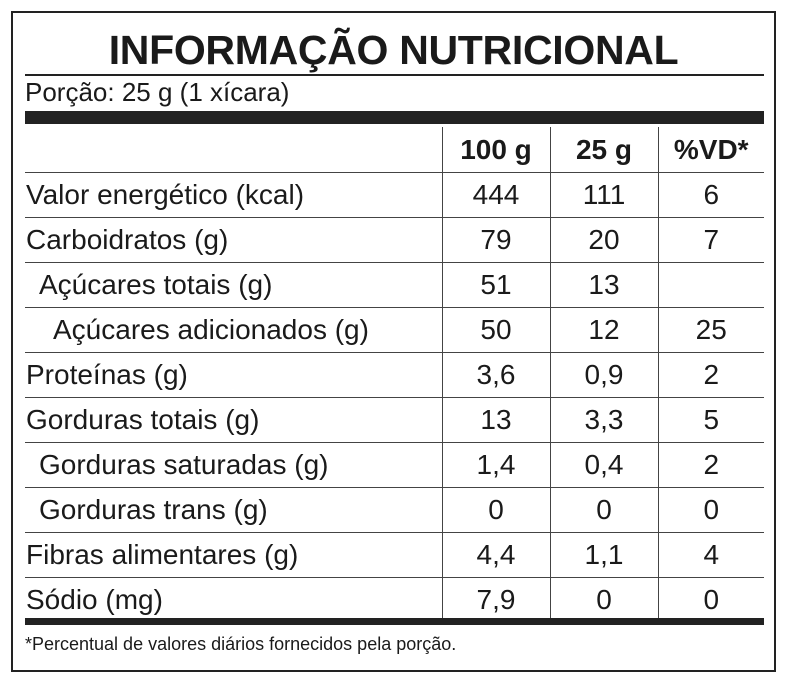 This screenshot has width=789, height=685. Describe the element at coordinates (495, 195) in the screenshot. I see `value-100g: 444` at that location.